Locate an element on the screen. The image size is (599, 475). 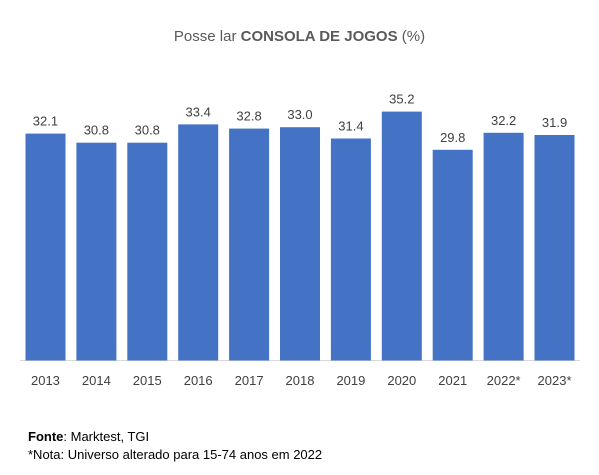
x-tick-label-2015: 2015 is located at coordinates (147, 380).